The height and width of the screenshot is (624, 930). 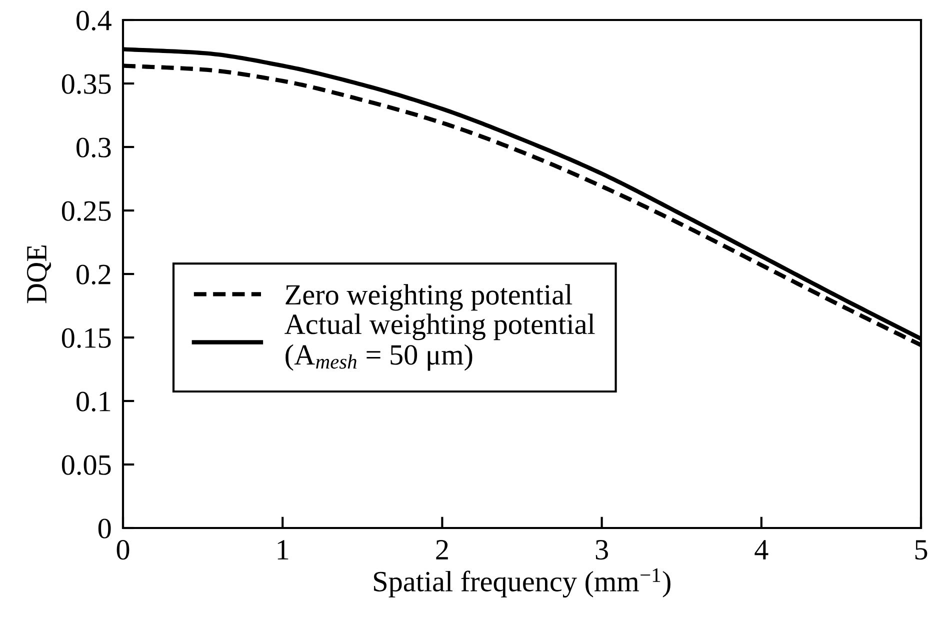 What do you see at coordinates (602, 550) in the screenshot?
I see `x-tick-label: 3` at bounding box center [602, 550].